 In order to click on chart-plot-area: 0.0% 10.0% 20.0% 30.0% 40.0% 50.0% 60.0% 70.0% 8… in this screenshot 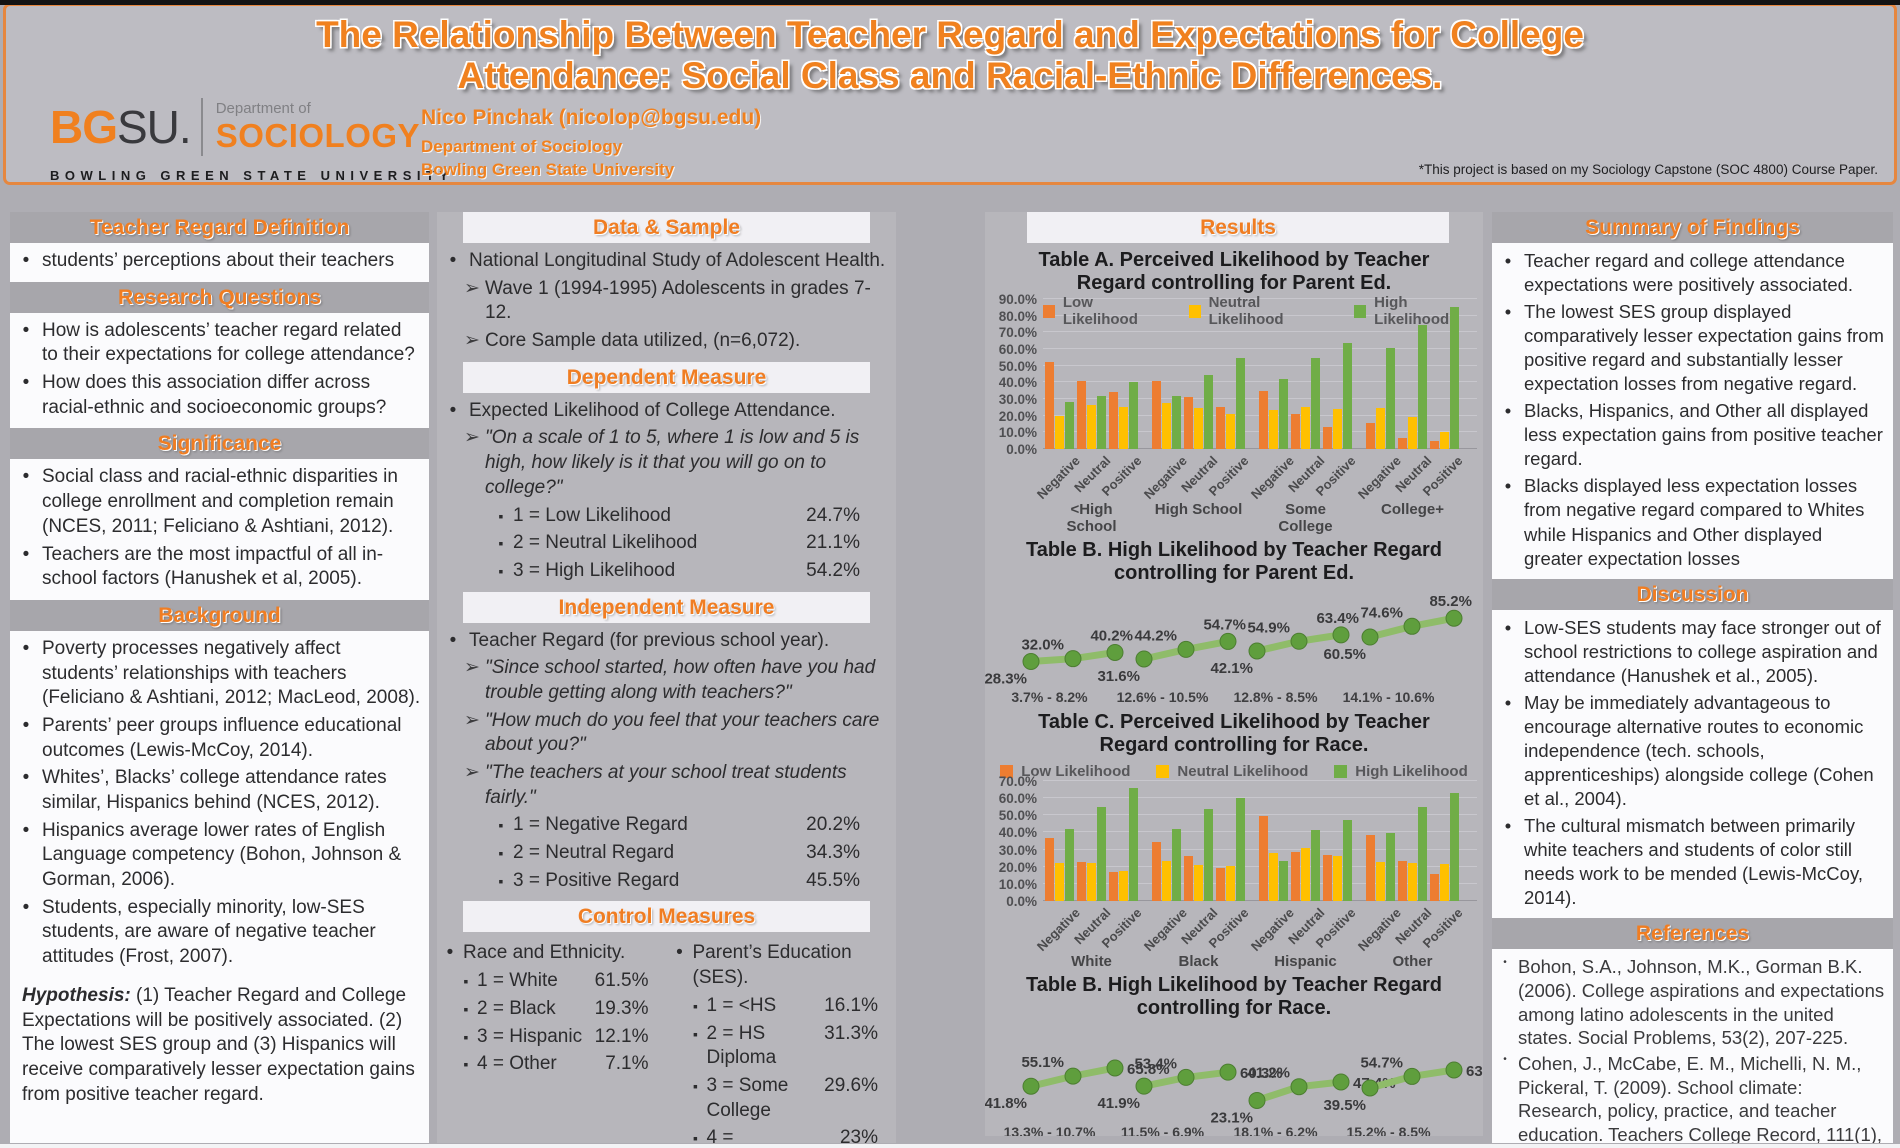, I will do `click(1238, 374)`.